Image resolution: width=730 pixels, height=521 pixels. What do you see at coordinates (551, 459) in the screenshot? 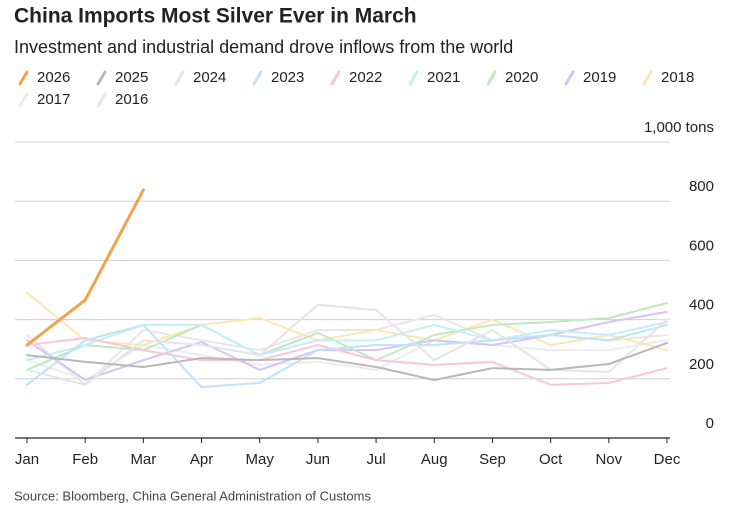
I see `x-tick-label: Oct` at bounding box center [551, 459].